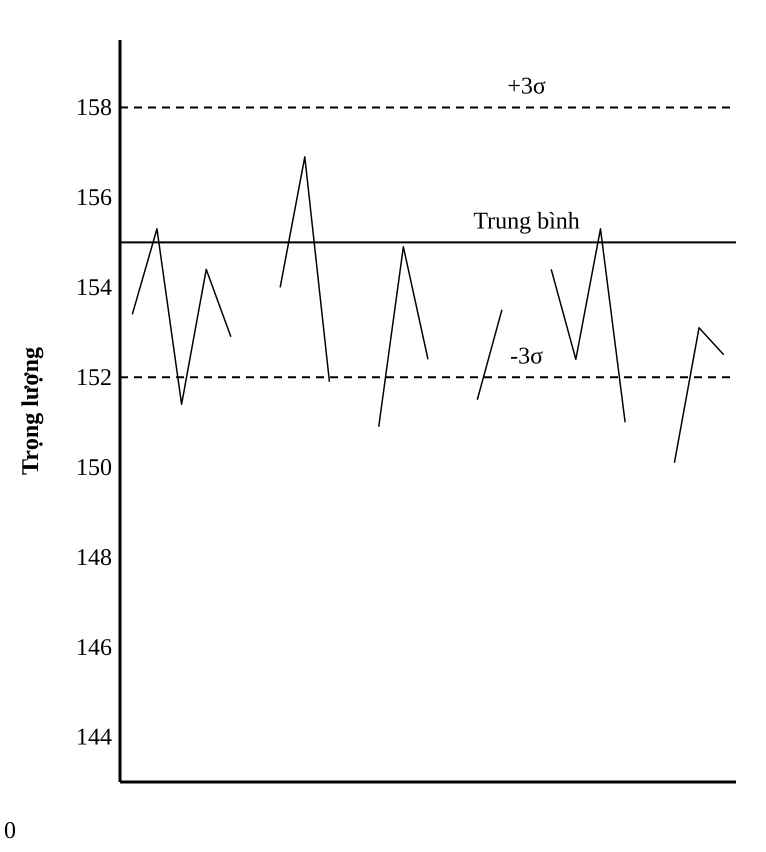 This screenshot has width=766, height=852. I want to click on y-tick-label: 144, so click(94, 737).